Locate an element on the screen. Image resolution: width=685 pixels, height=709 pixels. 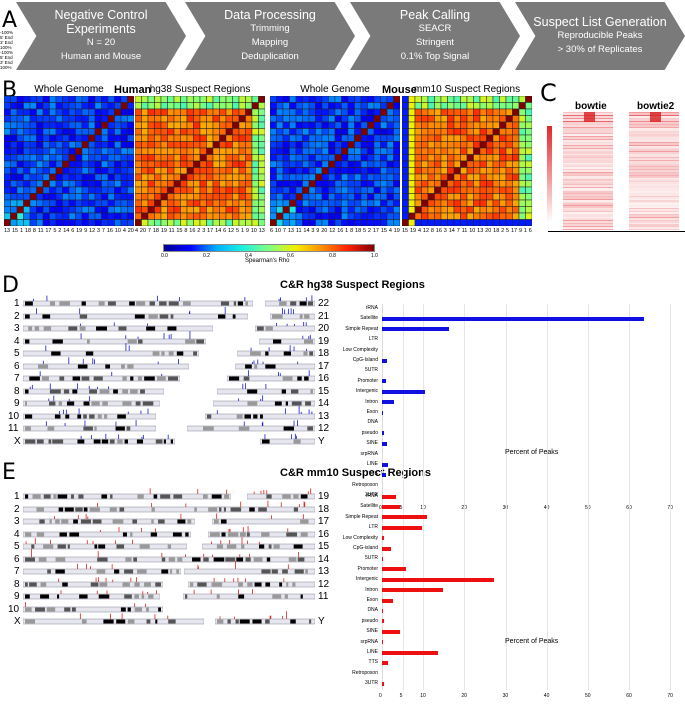
heatmap-tick: 17 is located at coordinates (48, 231).